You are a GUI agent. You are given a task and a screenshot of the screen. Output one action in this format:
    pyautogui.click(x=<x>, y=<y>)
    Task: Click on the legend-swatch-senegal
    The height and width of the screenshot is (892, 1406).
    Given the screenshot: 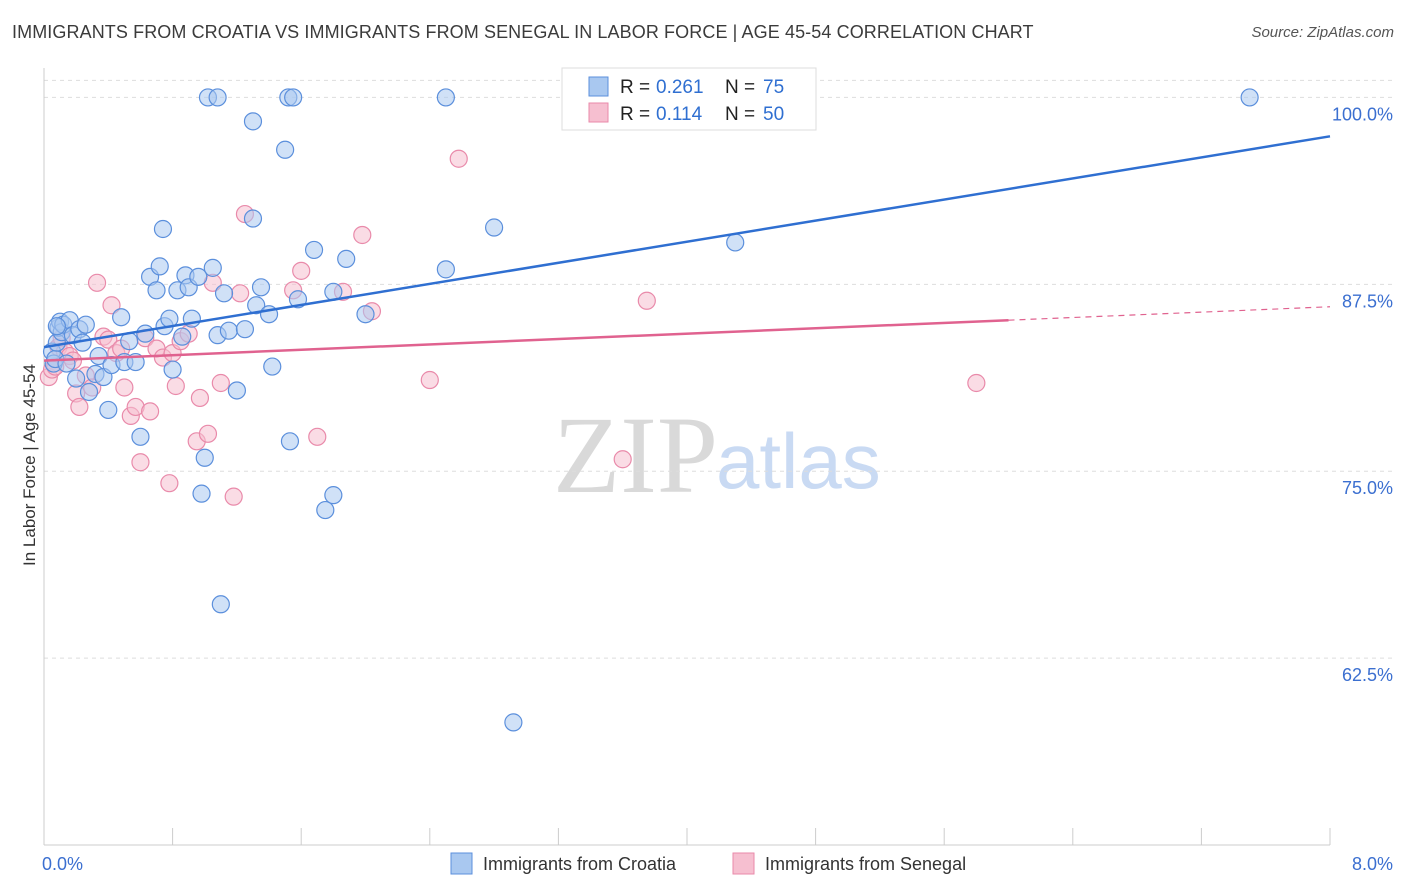 What is the action you would take?
    pyautogui.click(x=598, y=112)
    